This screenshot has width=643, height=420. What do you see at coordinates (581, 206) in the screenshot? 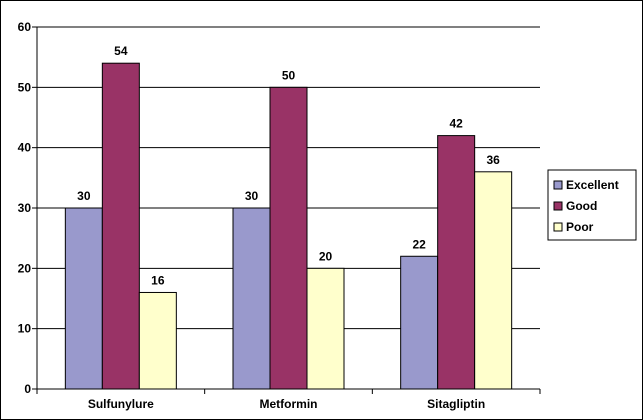
I see `legend-label: Good` at bounding box center [581, 206].